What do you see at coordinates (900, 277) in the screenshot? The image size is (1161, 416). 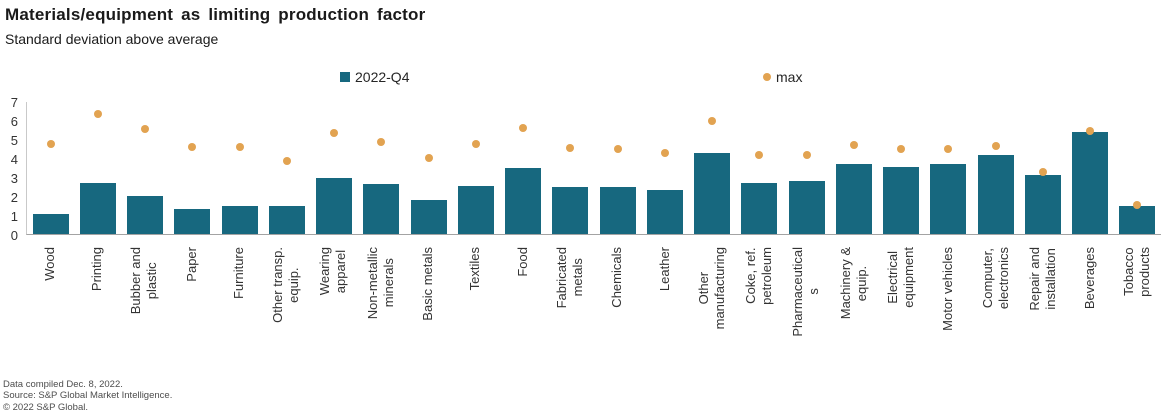 I see `category-label: Electrical equipment` at bounding box center [900, 277].